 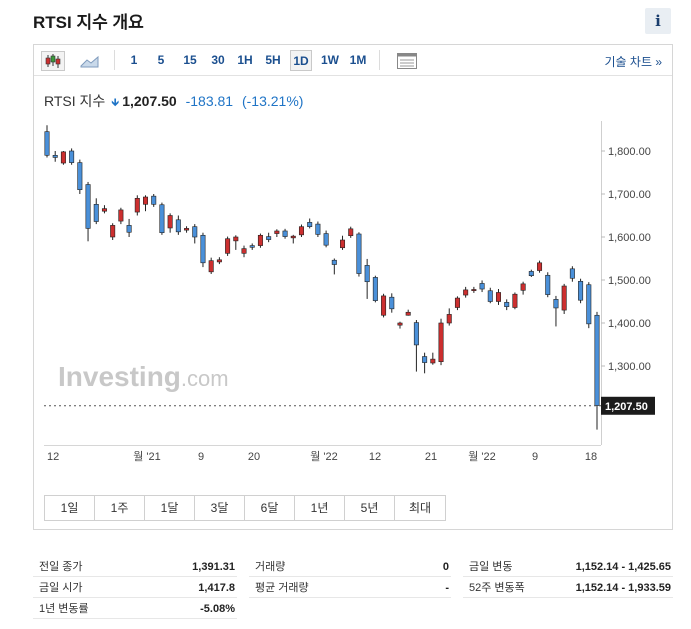 What do you see at coordinates (658, 21) in the screenshot?
I see `info-icon: i` at bounding box center [658, 21].